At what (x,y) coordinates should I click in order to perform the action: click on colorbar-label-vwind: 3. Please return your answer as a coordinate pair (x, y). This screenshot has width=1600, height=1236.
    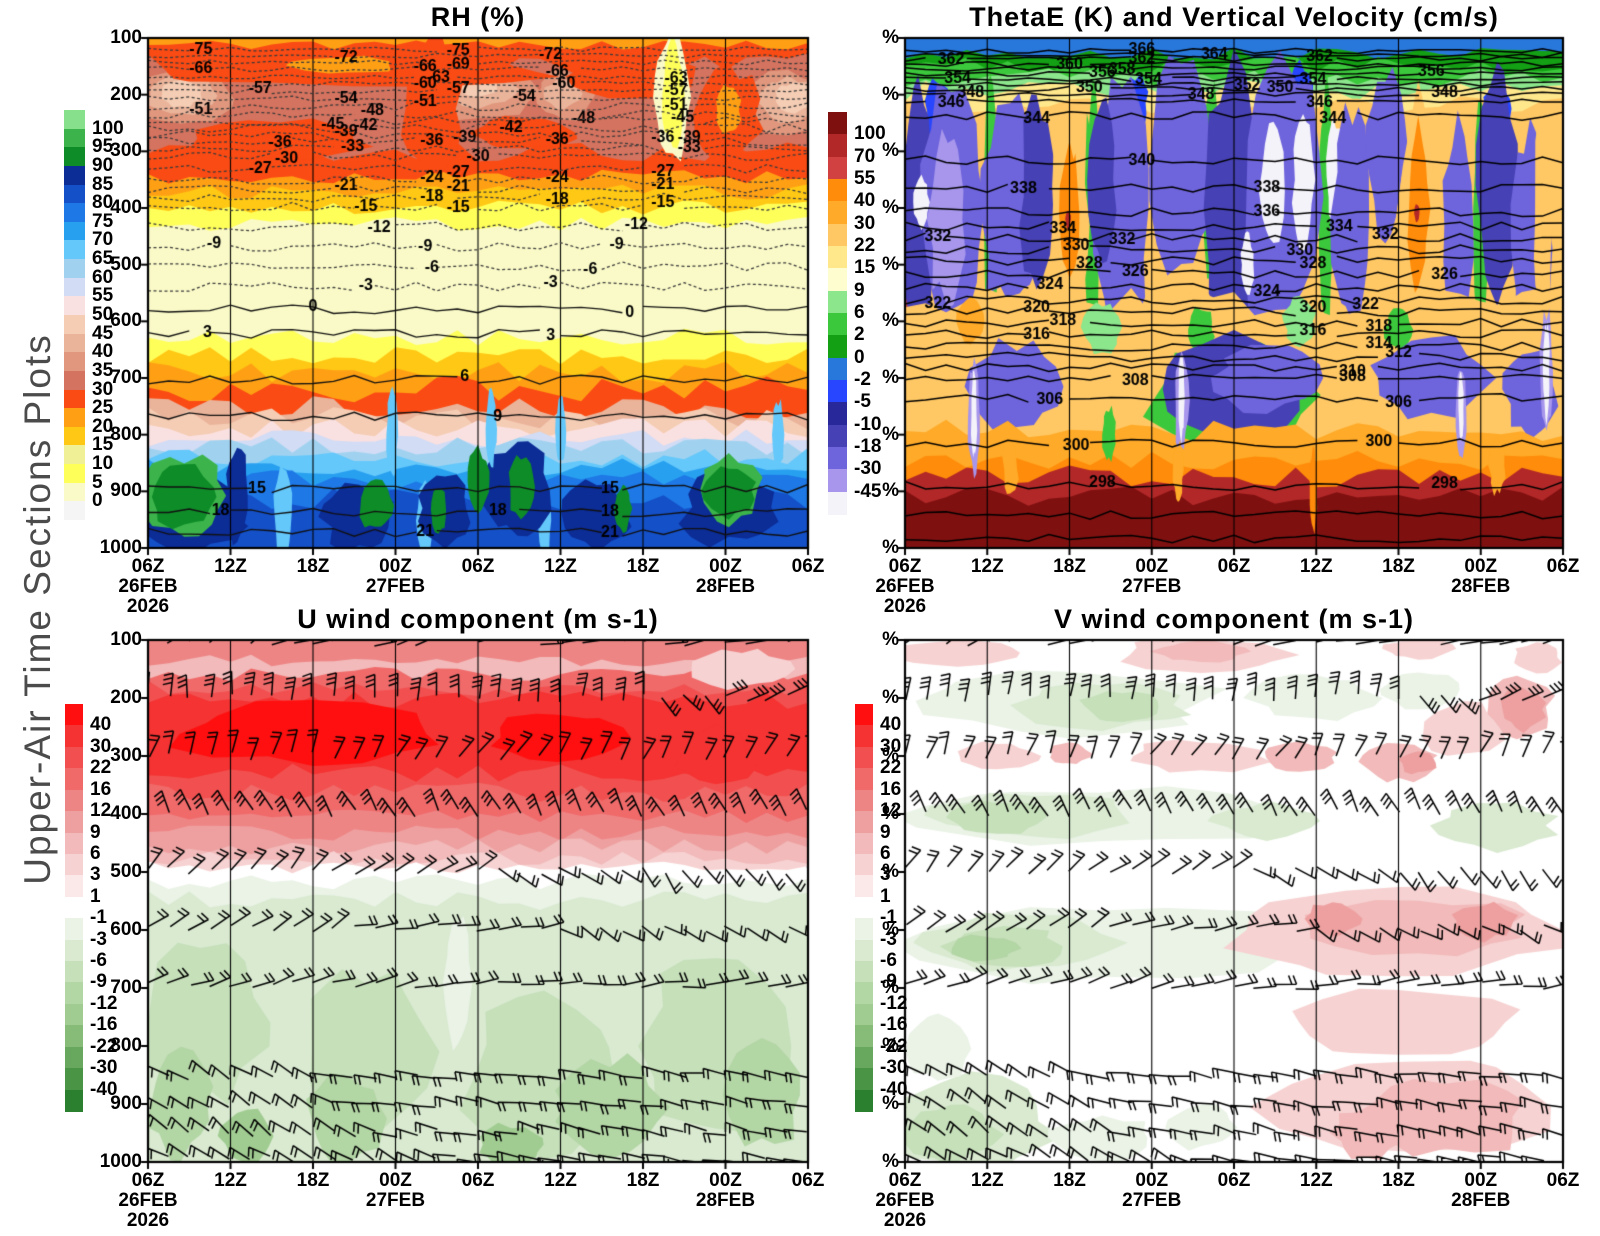
    Looking at the image, I should click on (885, 875).